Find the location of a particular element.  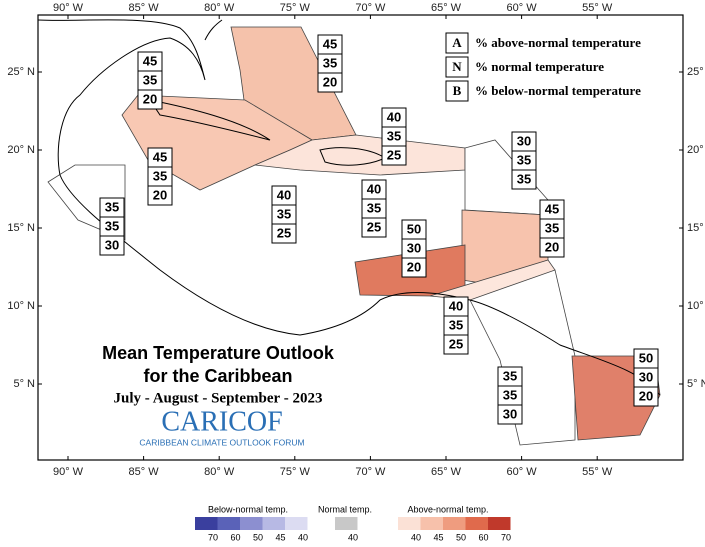

logo: CARICOF is located at coordinates (221, 421).